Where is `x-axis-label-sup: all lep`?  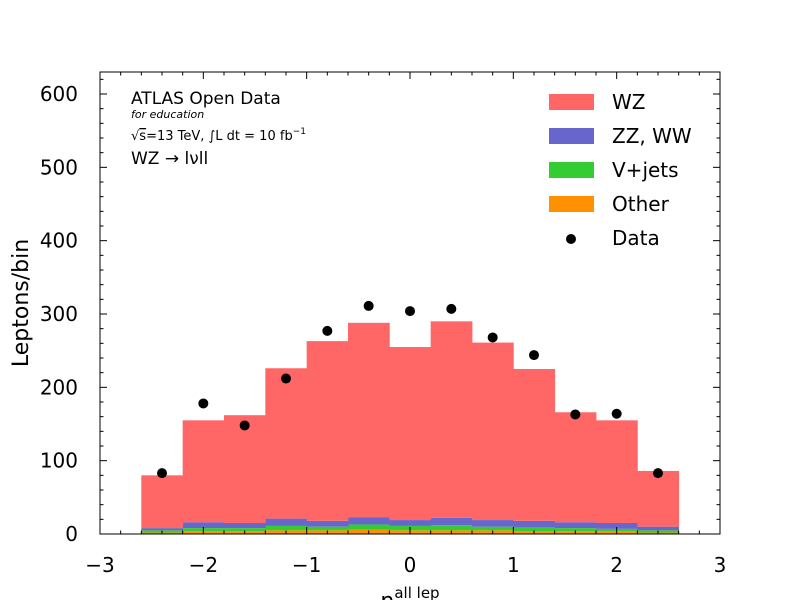 x-axis-label-sup: all lep is located at coordinates (416, 592).